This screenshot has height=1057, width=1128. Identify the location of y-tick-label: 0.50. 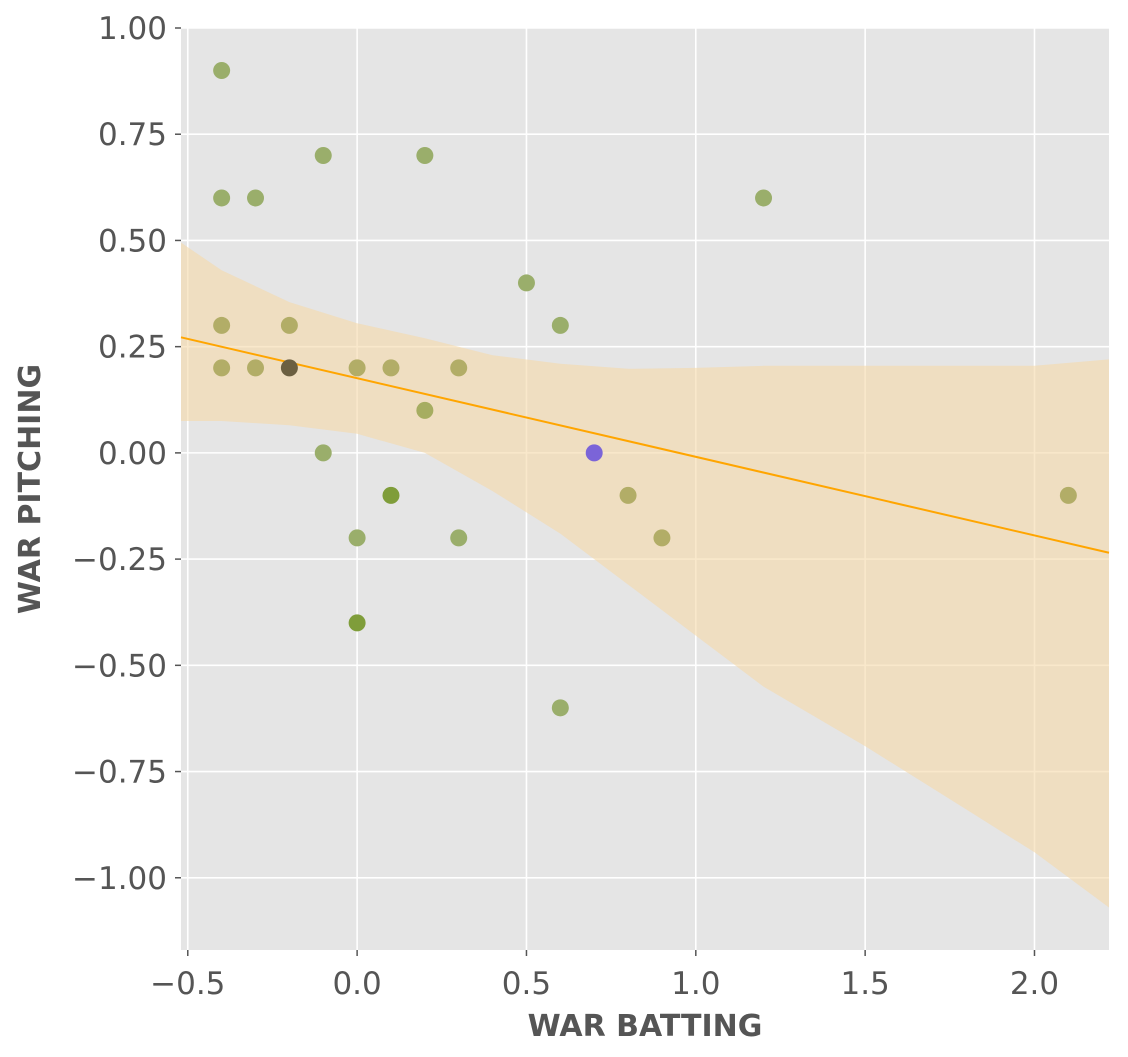
(132, 241).